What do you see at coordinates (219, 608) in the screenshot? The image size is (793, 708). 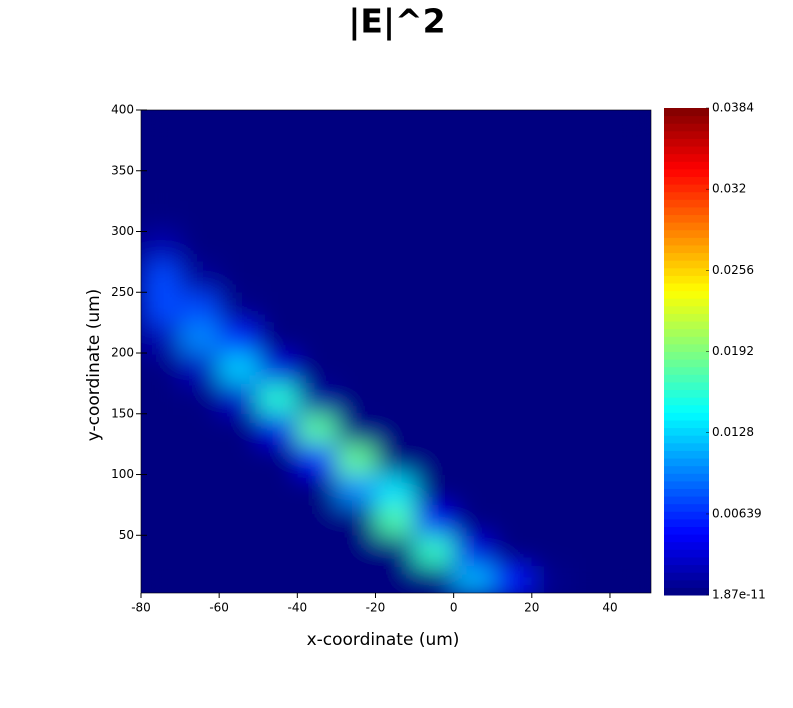 I see `x-tick-label: -60` at bounding box center [219, 608].